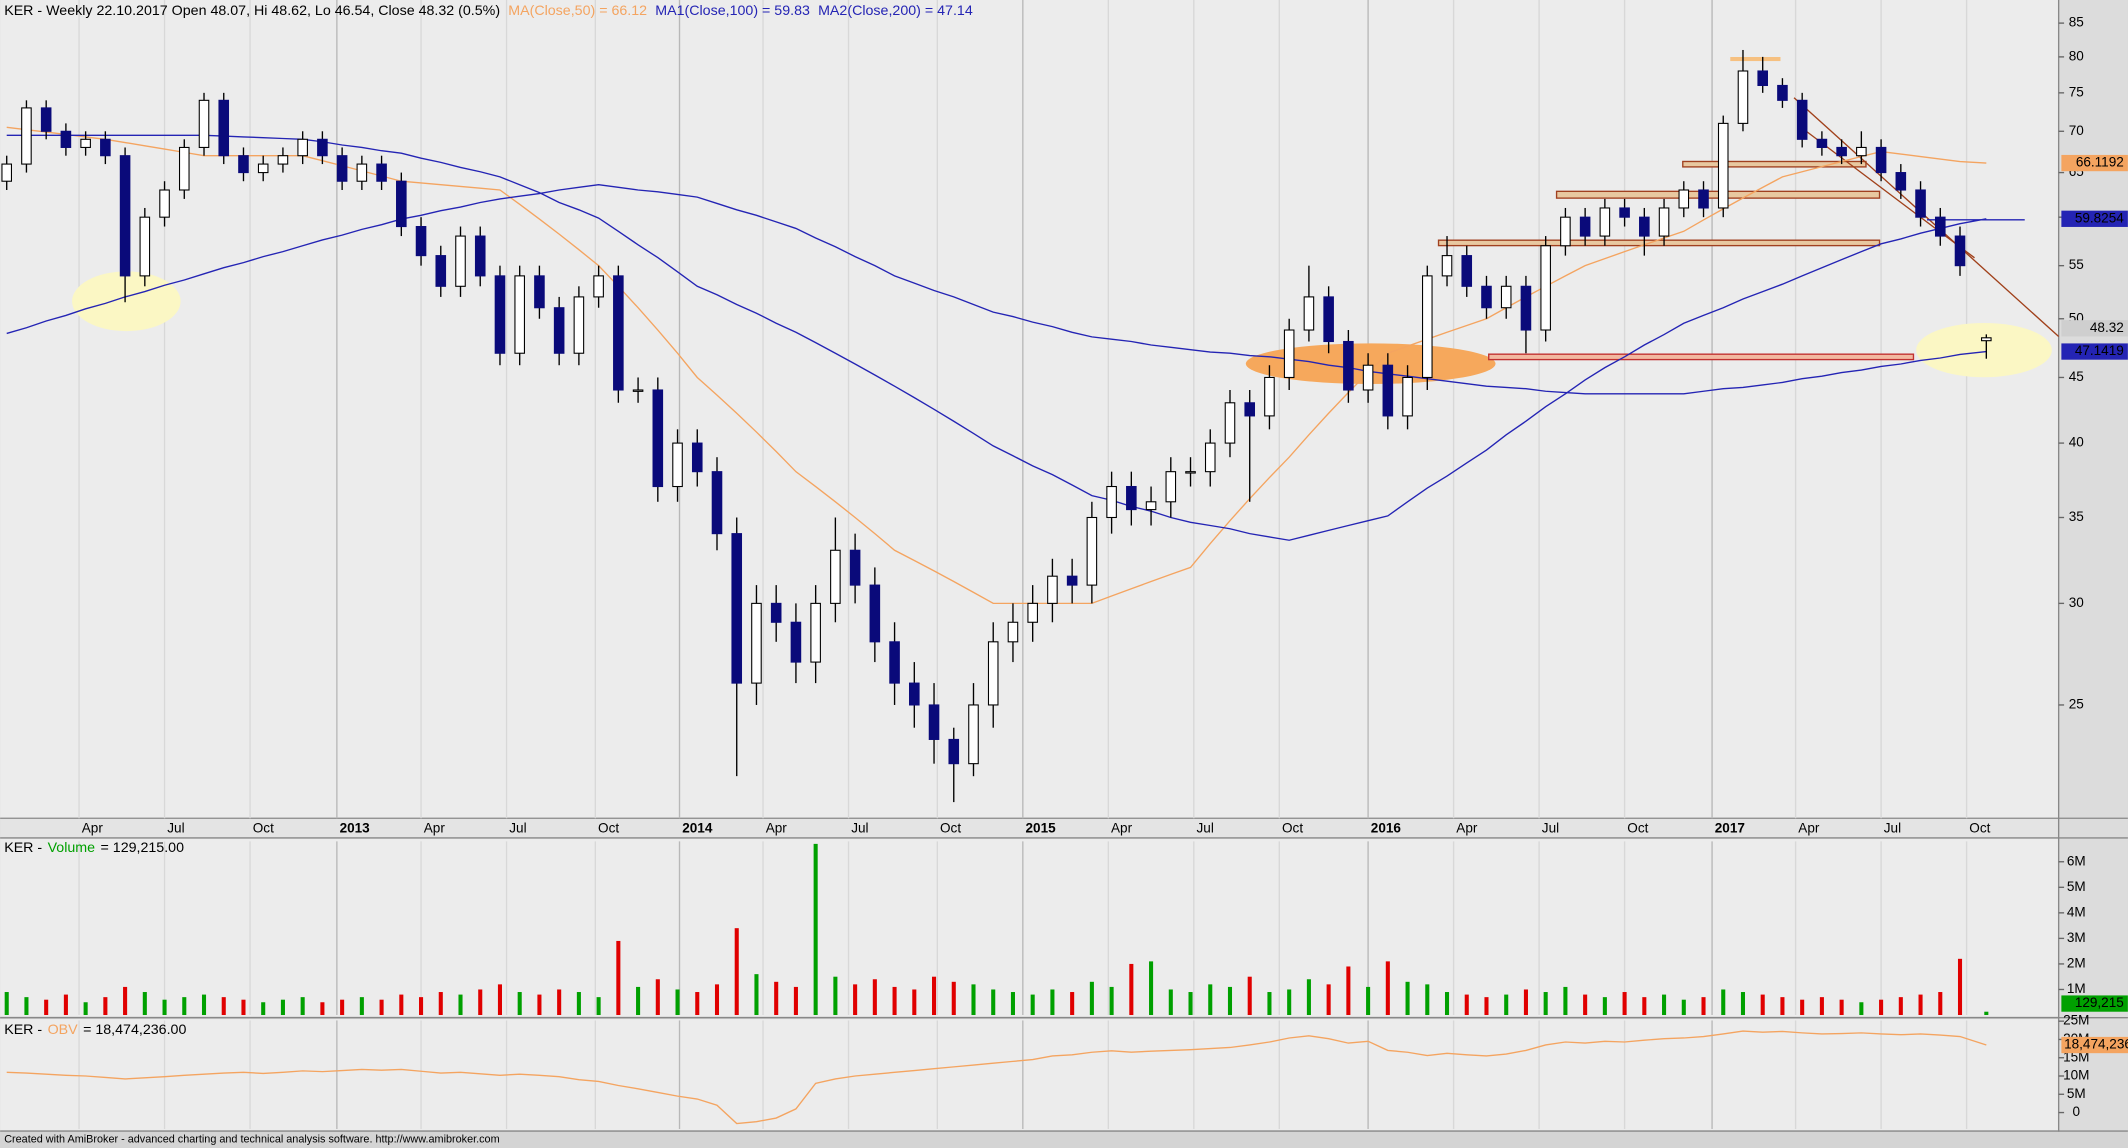  Describe the element at coordinates (2076, 911) in the screenshot. I see `y-tick-label: 4M` at that location.